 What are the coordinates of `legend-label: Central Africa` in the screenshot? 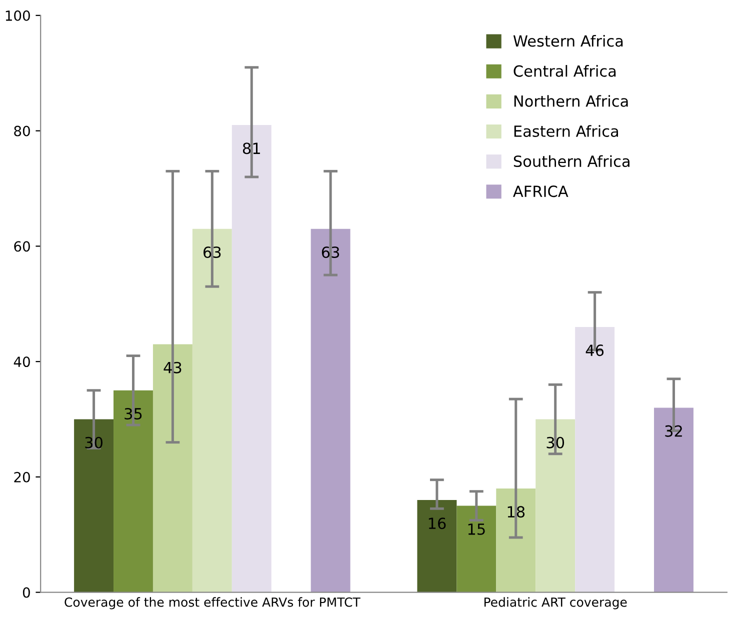 It's located at (565, 71).